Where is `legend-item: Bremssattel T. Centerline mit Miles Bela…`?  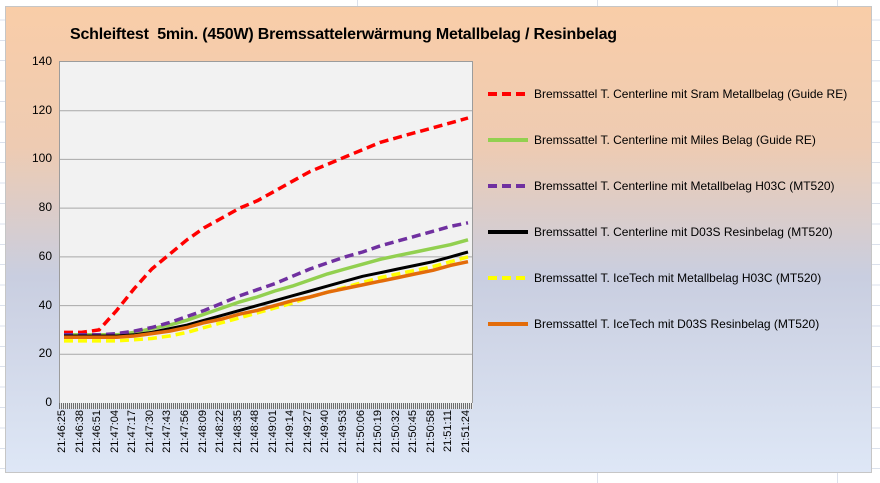 legend-item: Bremssattel T. Centerline mit Miles Bela… is located at coordinates (667, 140).